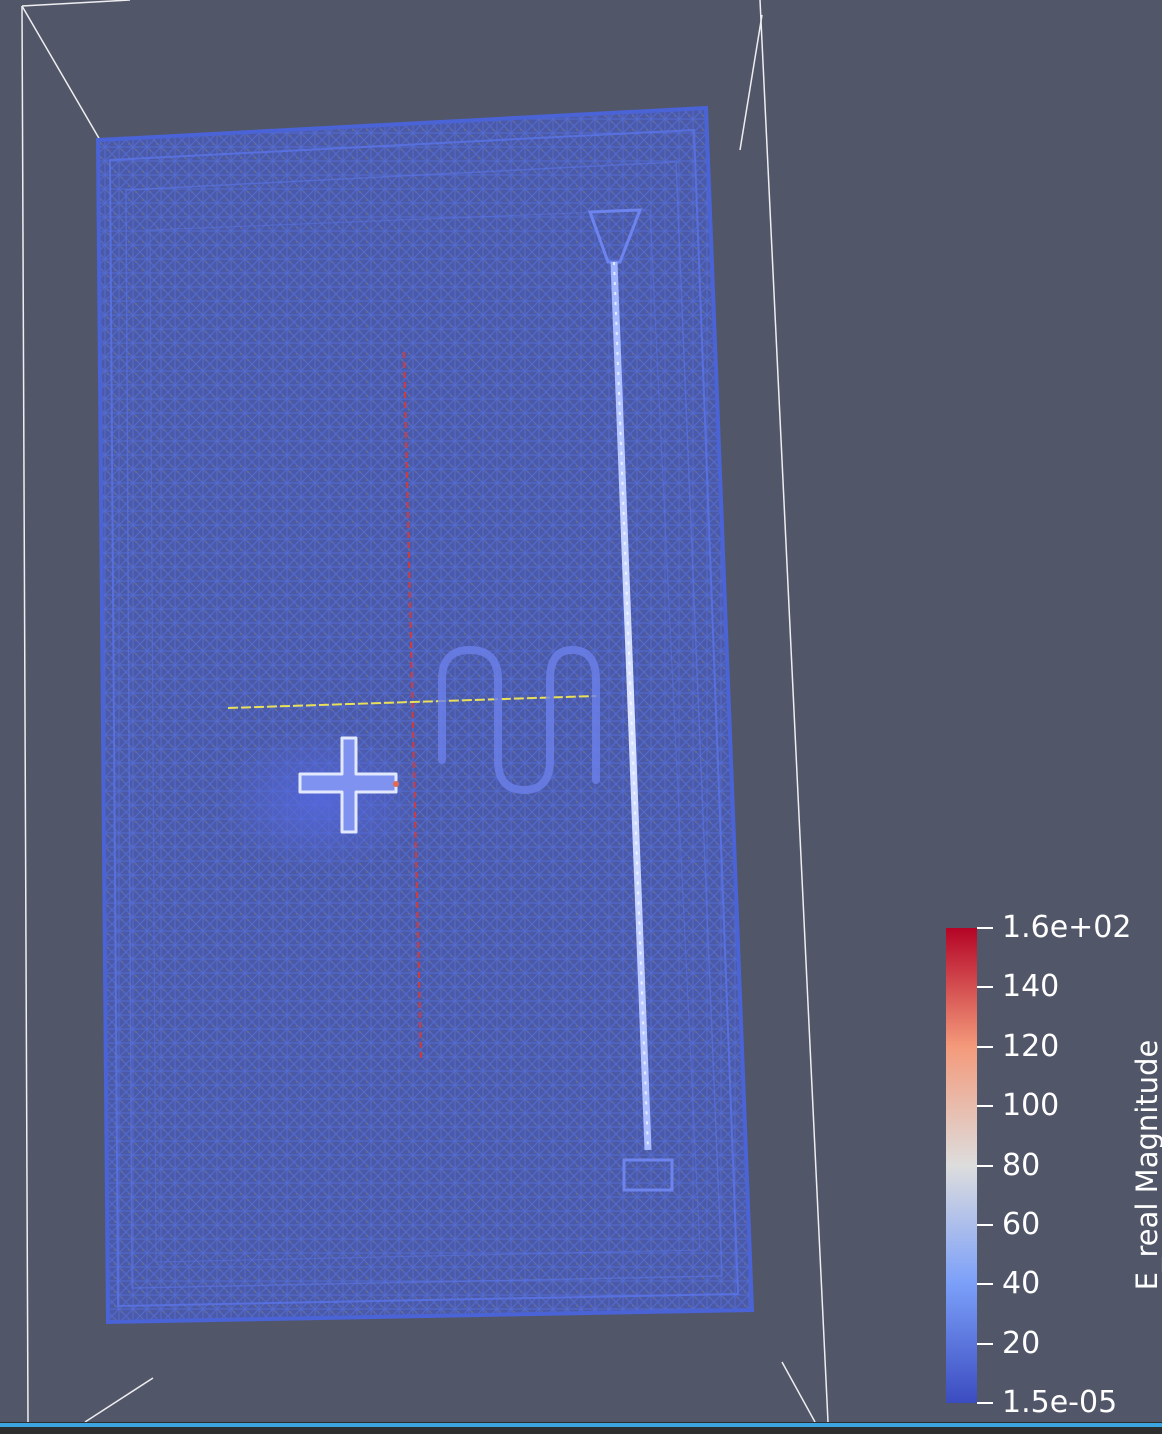 The width and height of the screenshot is (1162, 1434). Describe the element at coordinates (961, 1165) in the screenshot. I see `colorbar-gradient` at that location.